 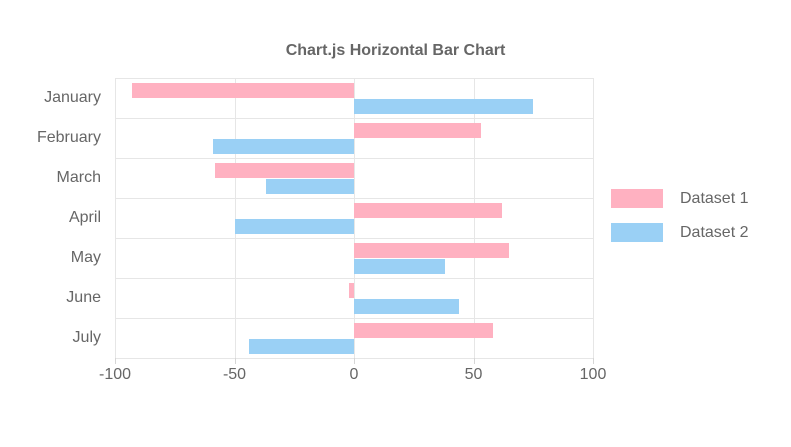 I want to click on y-category-label: July, so click(x=86, y=337).